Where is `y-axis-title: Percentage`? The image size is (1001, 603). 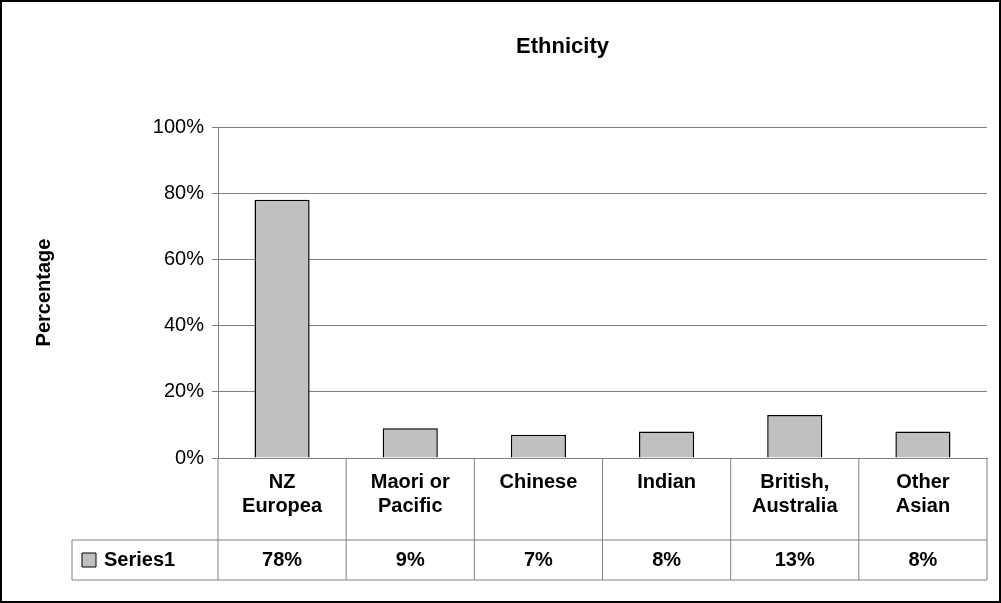 y-axis-title: Percentage is located at coordinates (42, 292).